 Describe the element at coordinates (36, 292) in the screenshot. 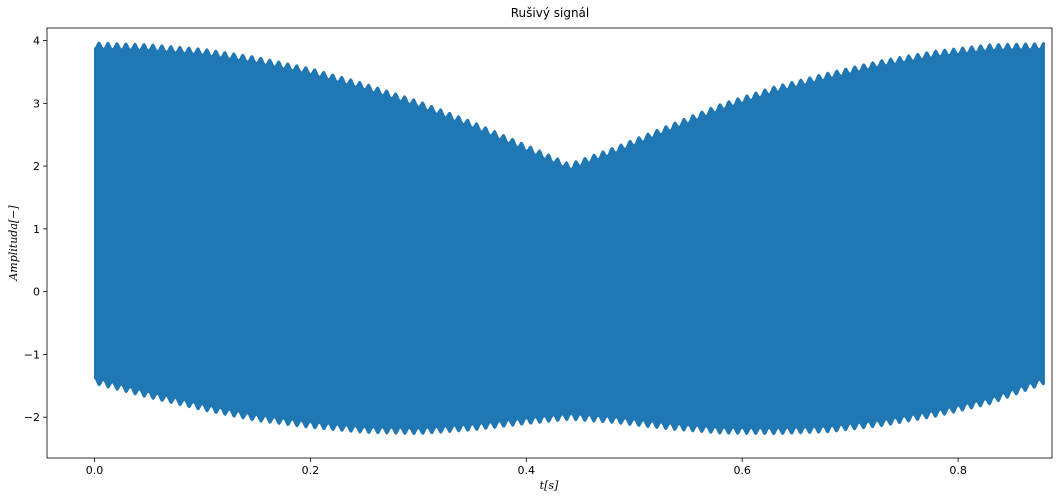

I see `y-tick-label-2: 0` at that location.